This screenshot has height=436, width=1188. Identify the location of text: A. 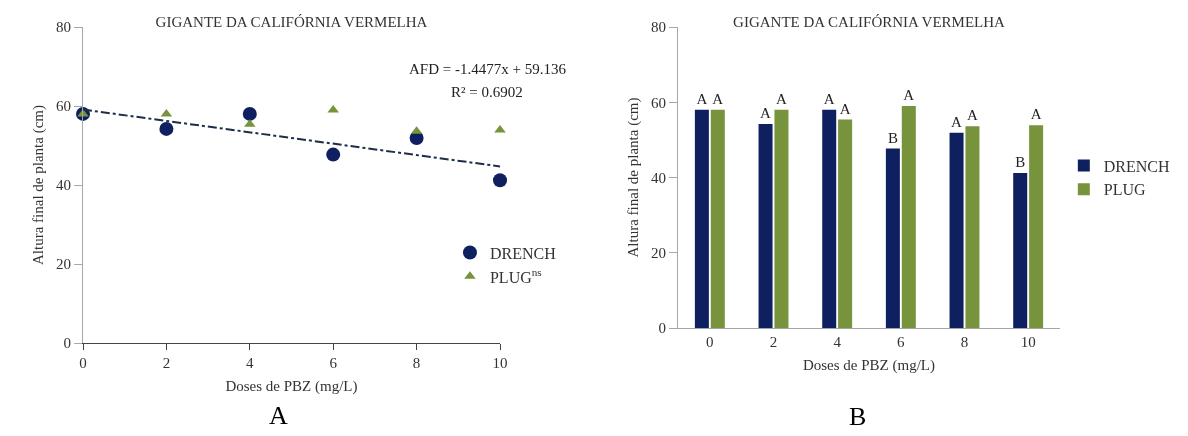
(278, 415).